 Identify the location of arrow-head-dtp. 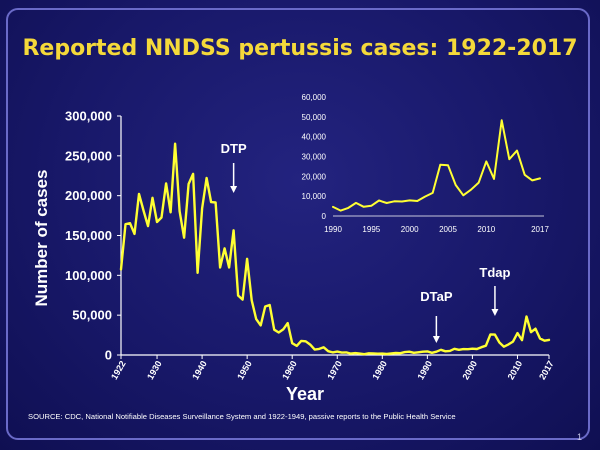
(234, 189).